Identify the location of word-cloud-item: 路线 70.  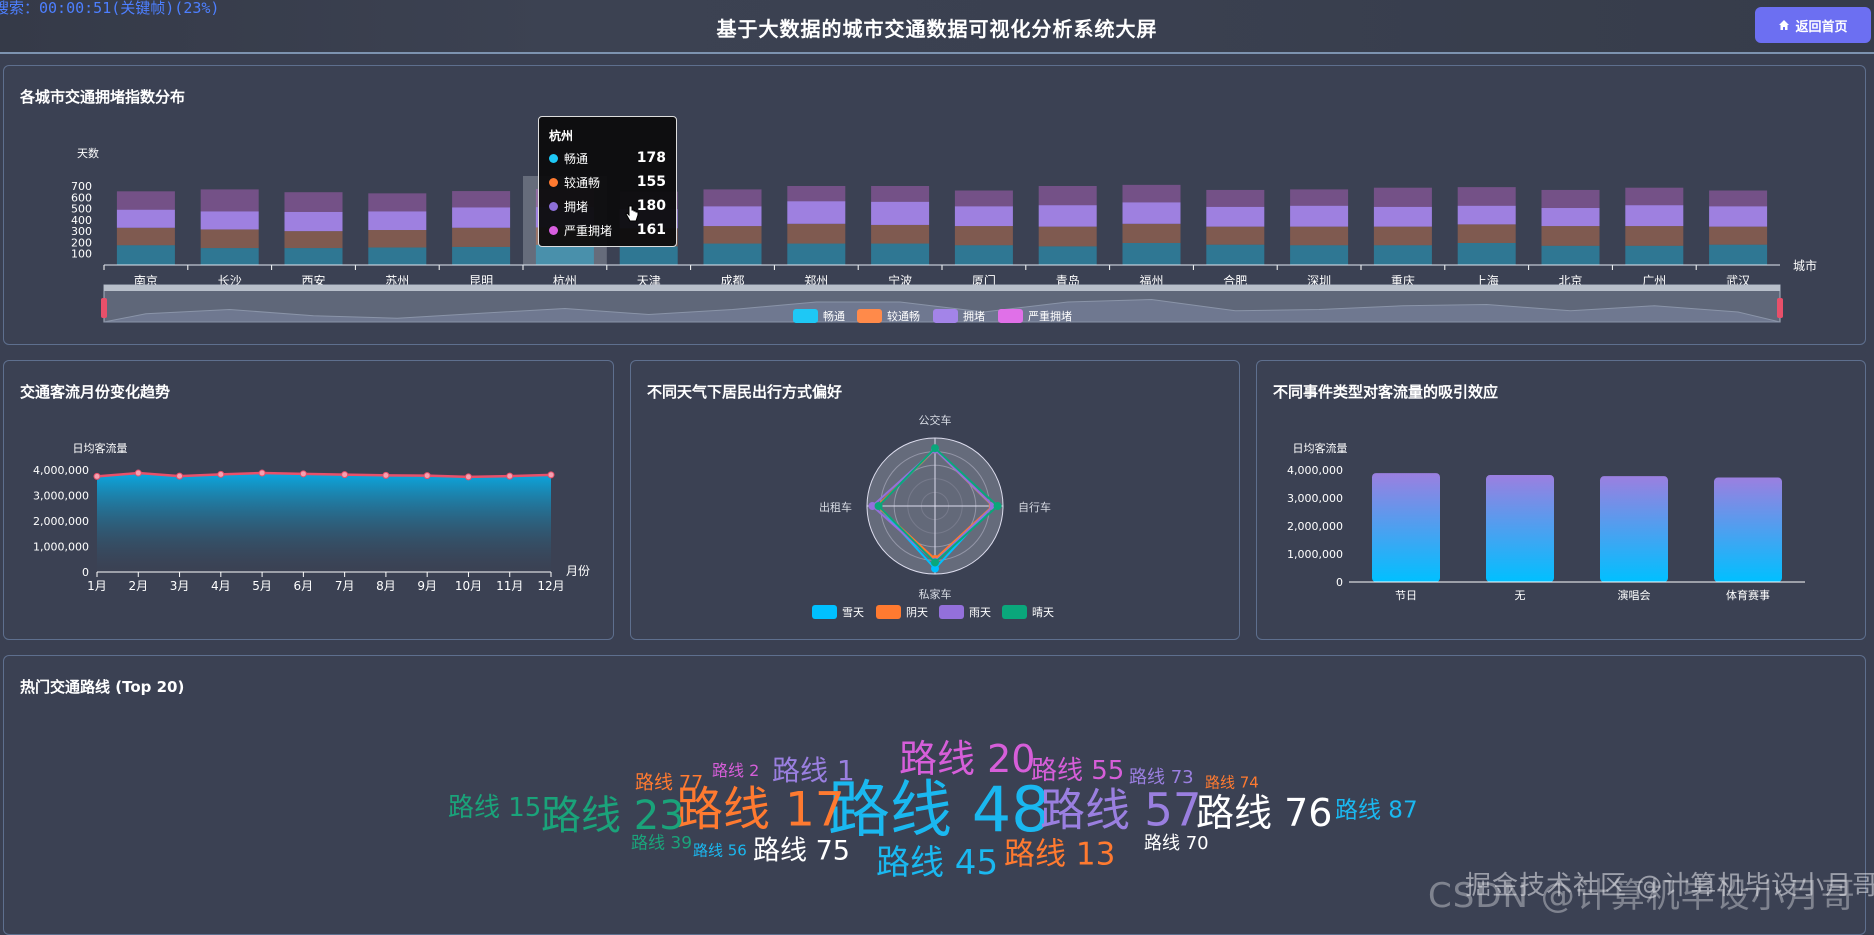
(1176, 843).